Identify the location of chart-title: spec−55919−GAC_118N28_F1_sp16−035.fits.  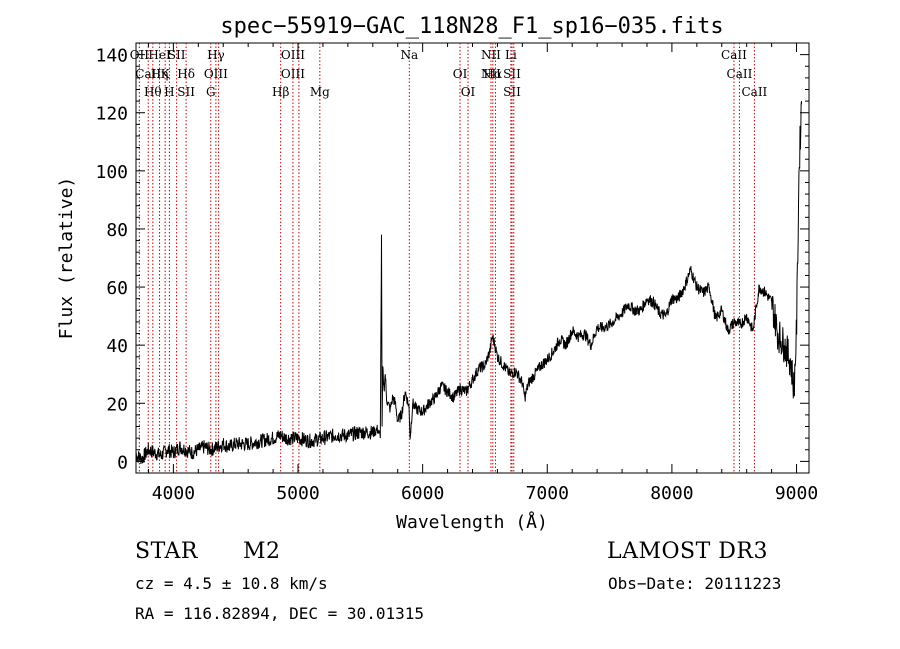
(471, 26).